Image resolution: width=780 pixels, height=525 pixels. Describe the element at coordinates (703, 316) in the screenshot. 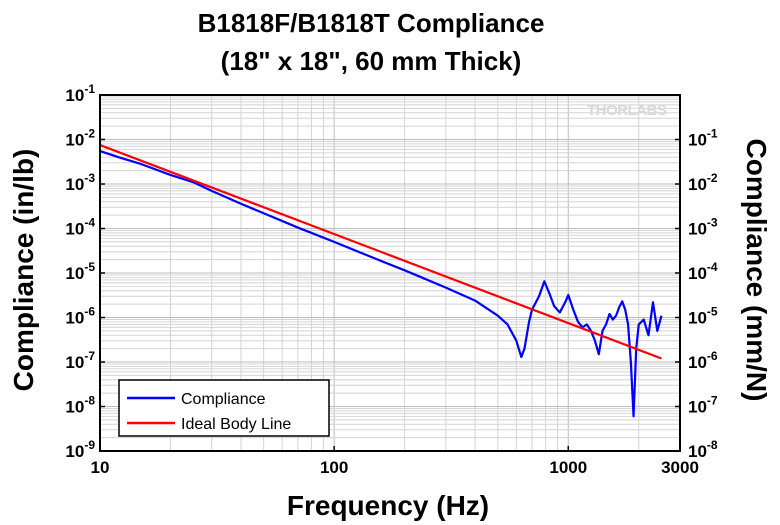

I see `y2-tick-label: 10⁻⁵` at that location.